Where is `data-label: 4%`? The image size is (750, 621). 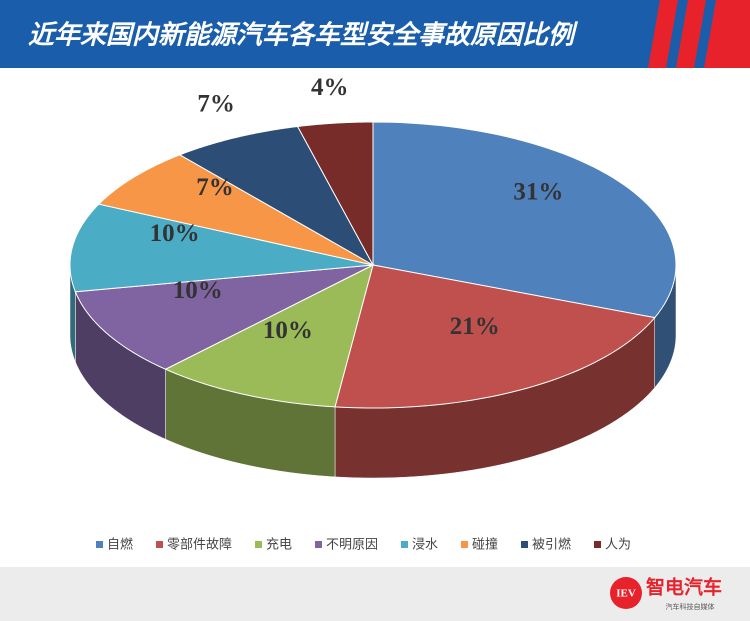
data-label: 4% is located at coordinates (330, 87).